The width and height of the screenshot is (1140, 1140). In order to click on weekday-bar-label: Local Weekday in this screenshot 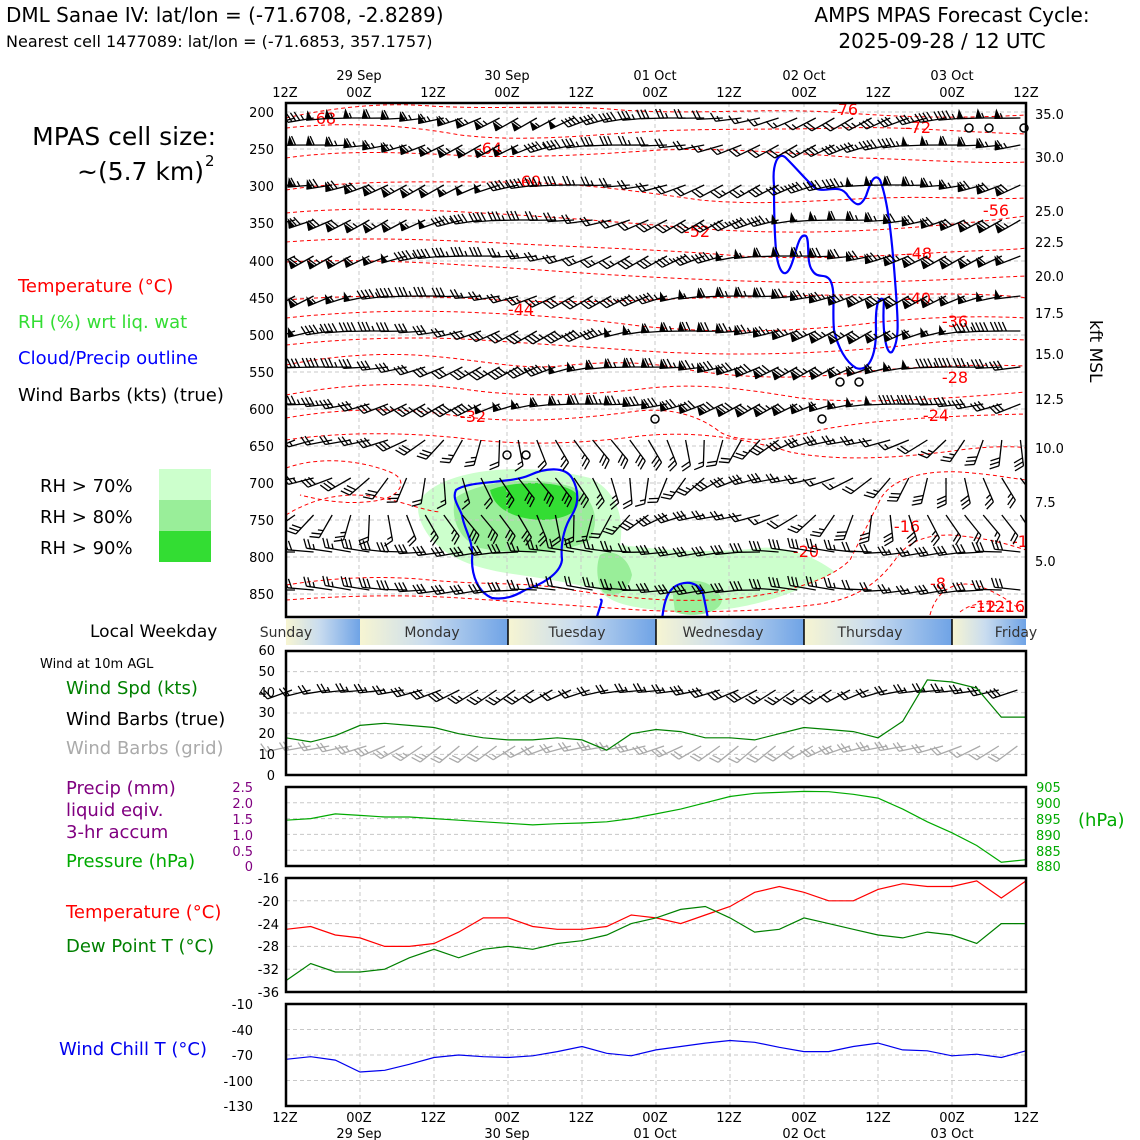, I will do `click(153, 632)`.